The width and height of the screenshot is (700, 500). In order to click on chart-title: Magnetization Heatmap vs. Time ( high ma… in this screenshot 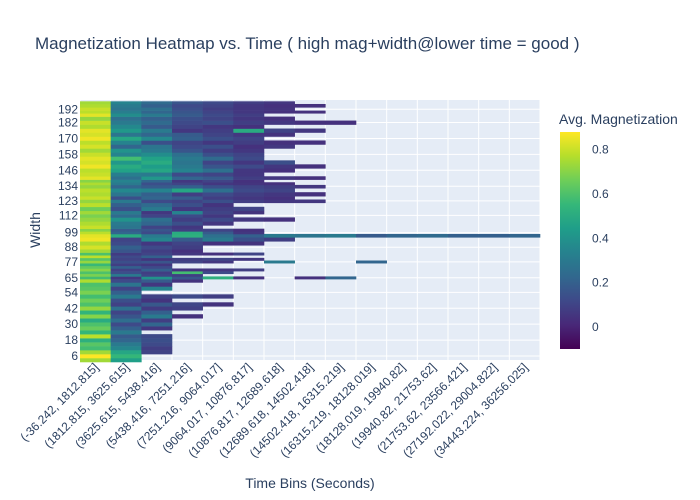, I will do `click(307, 43)`.